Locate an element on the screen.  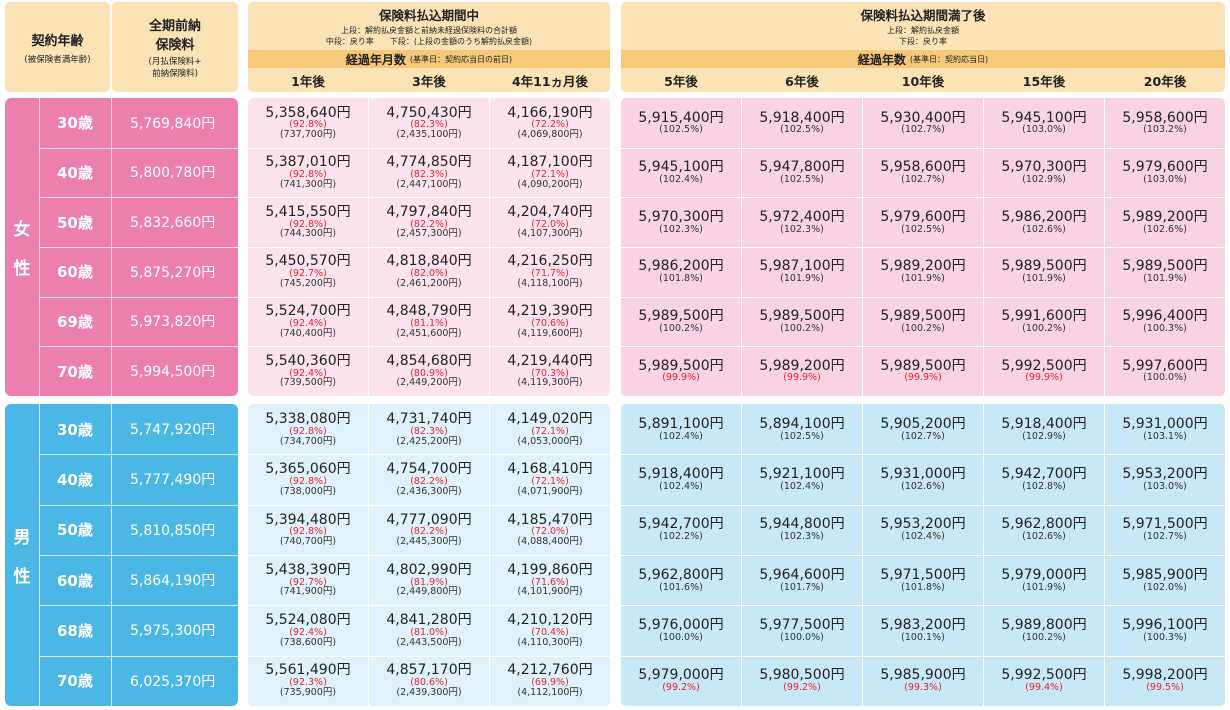
cell-amount: 5,991,600円 is located at coordinates (1044, 316).